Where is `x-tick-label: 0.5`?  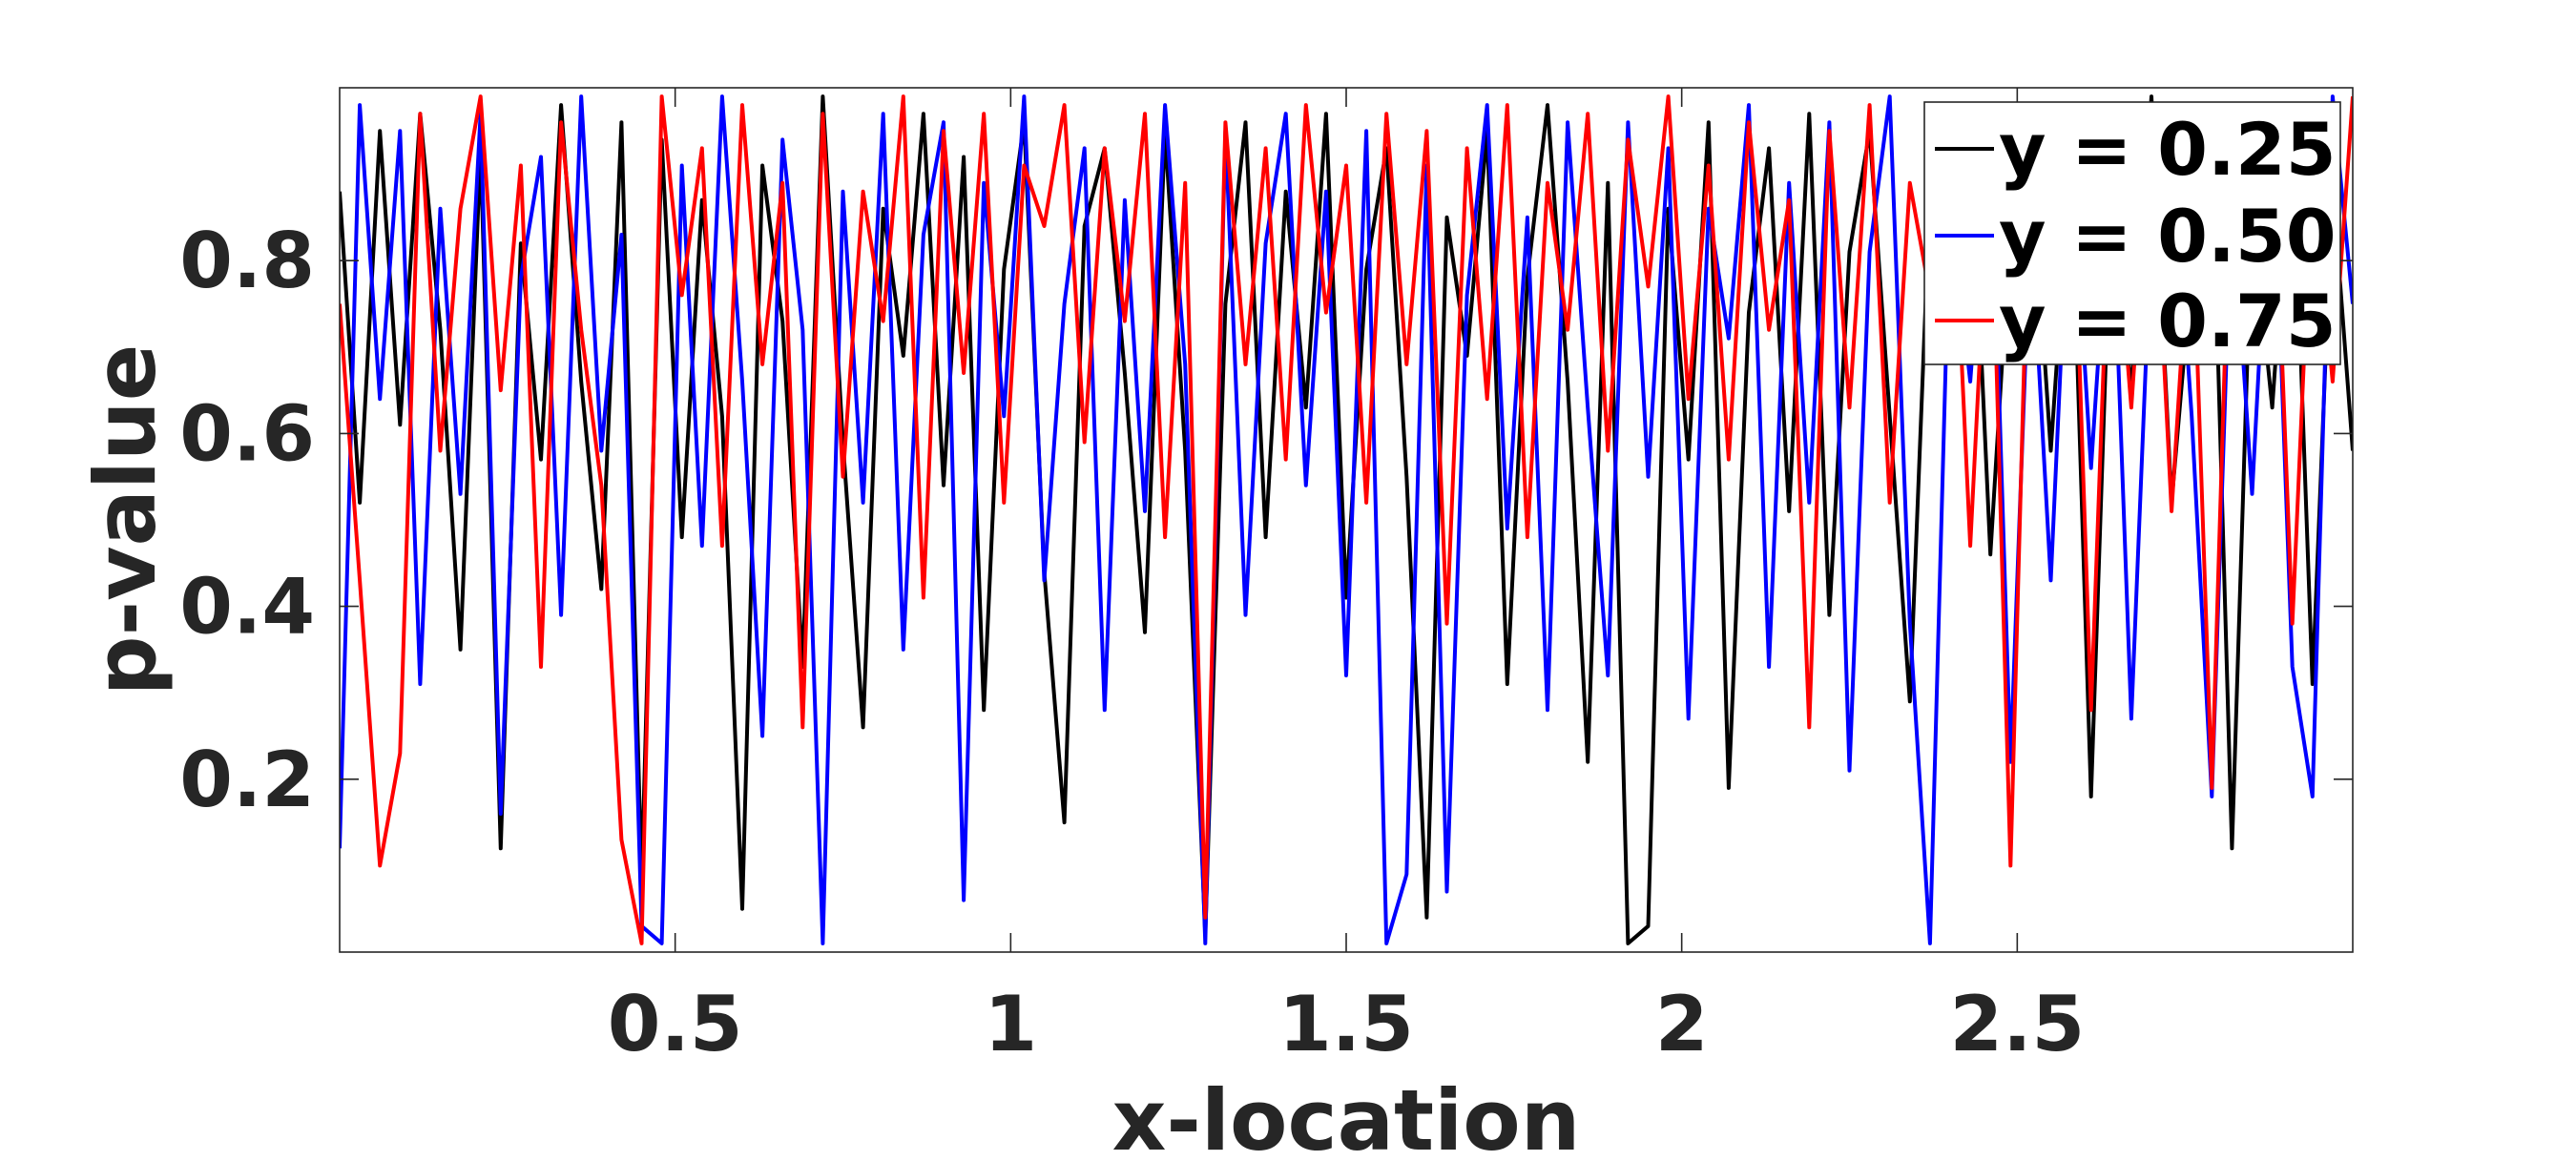
x-tick-label: 0.5 is located at coordinates (675, 1024).